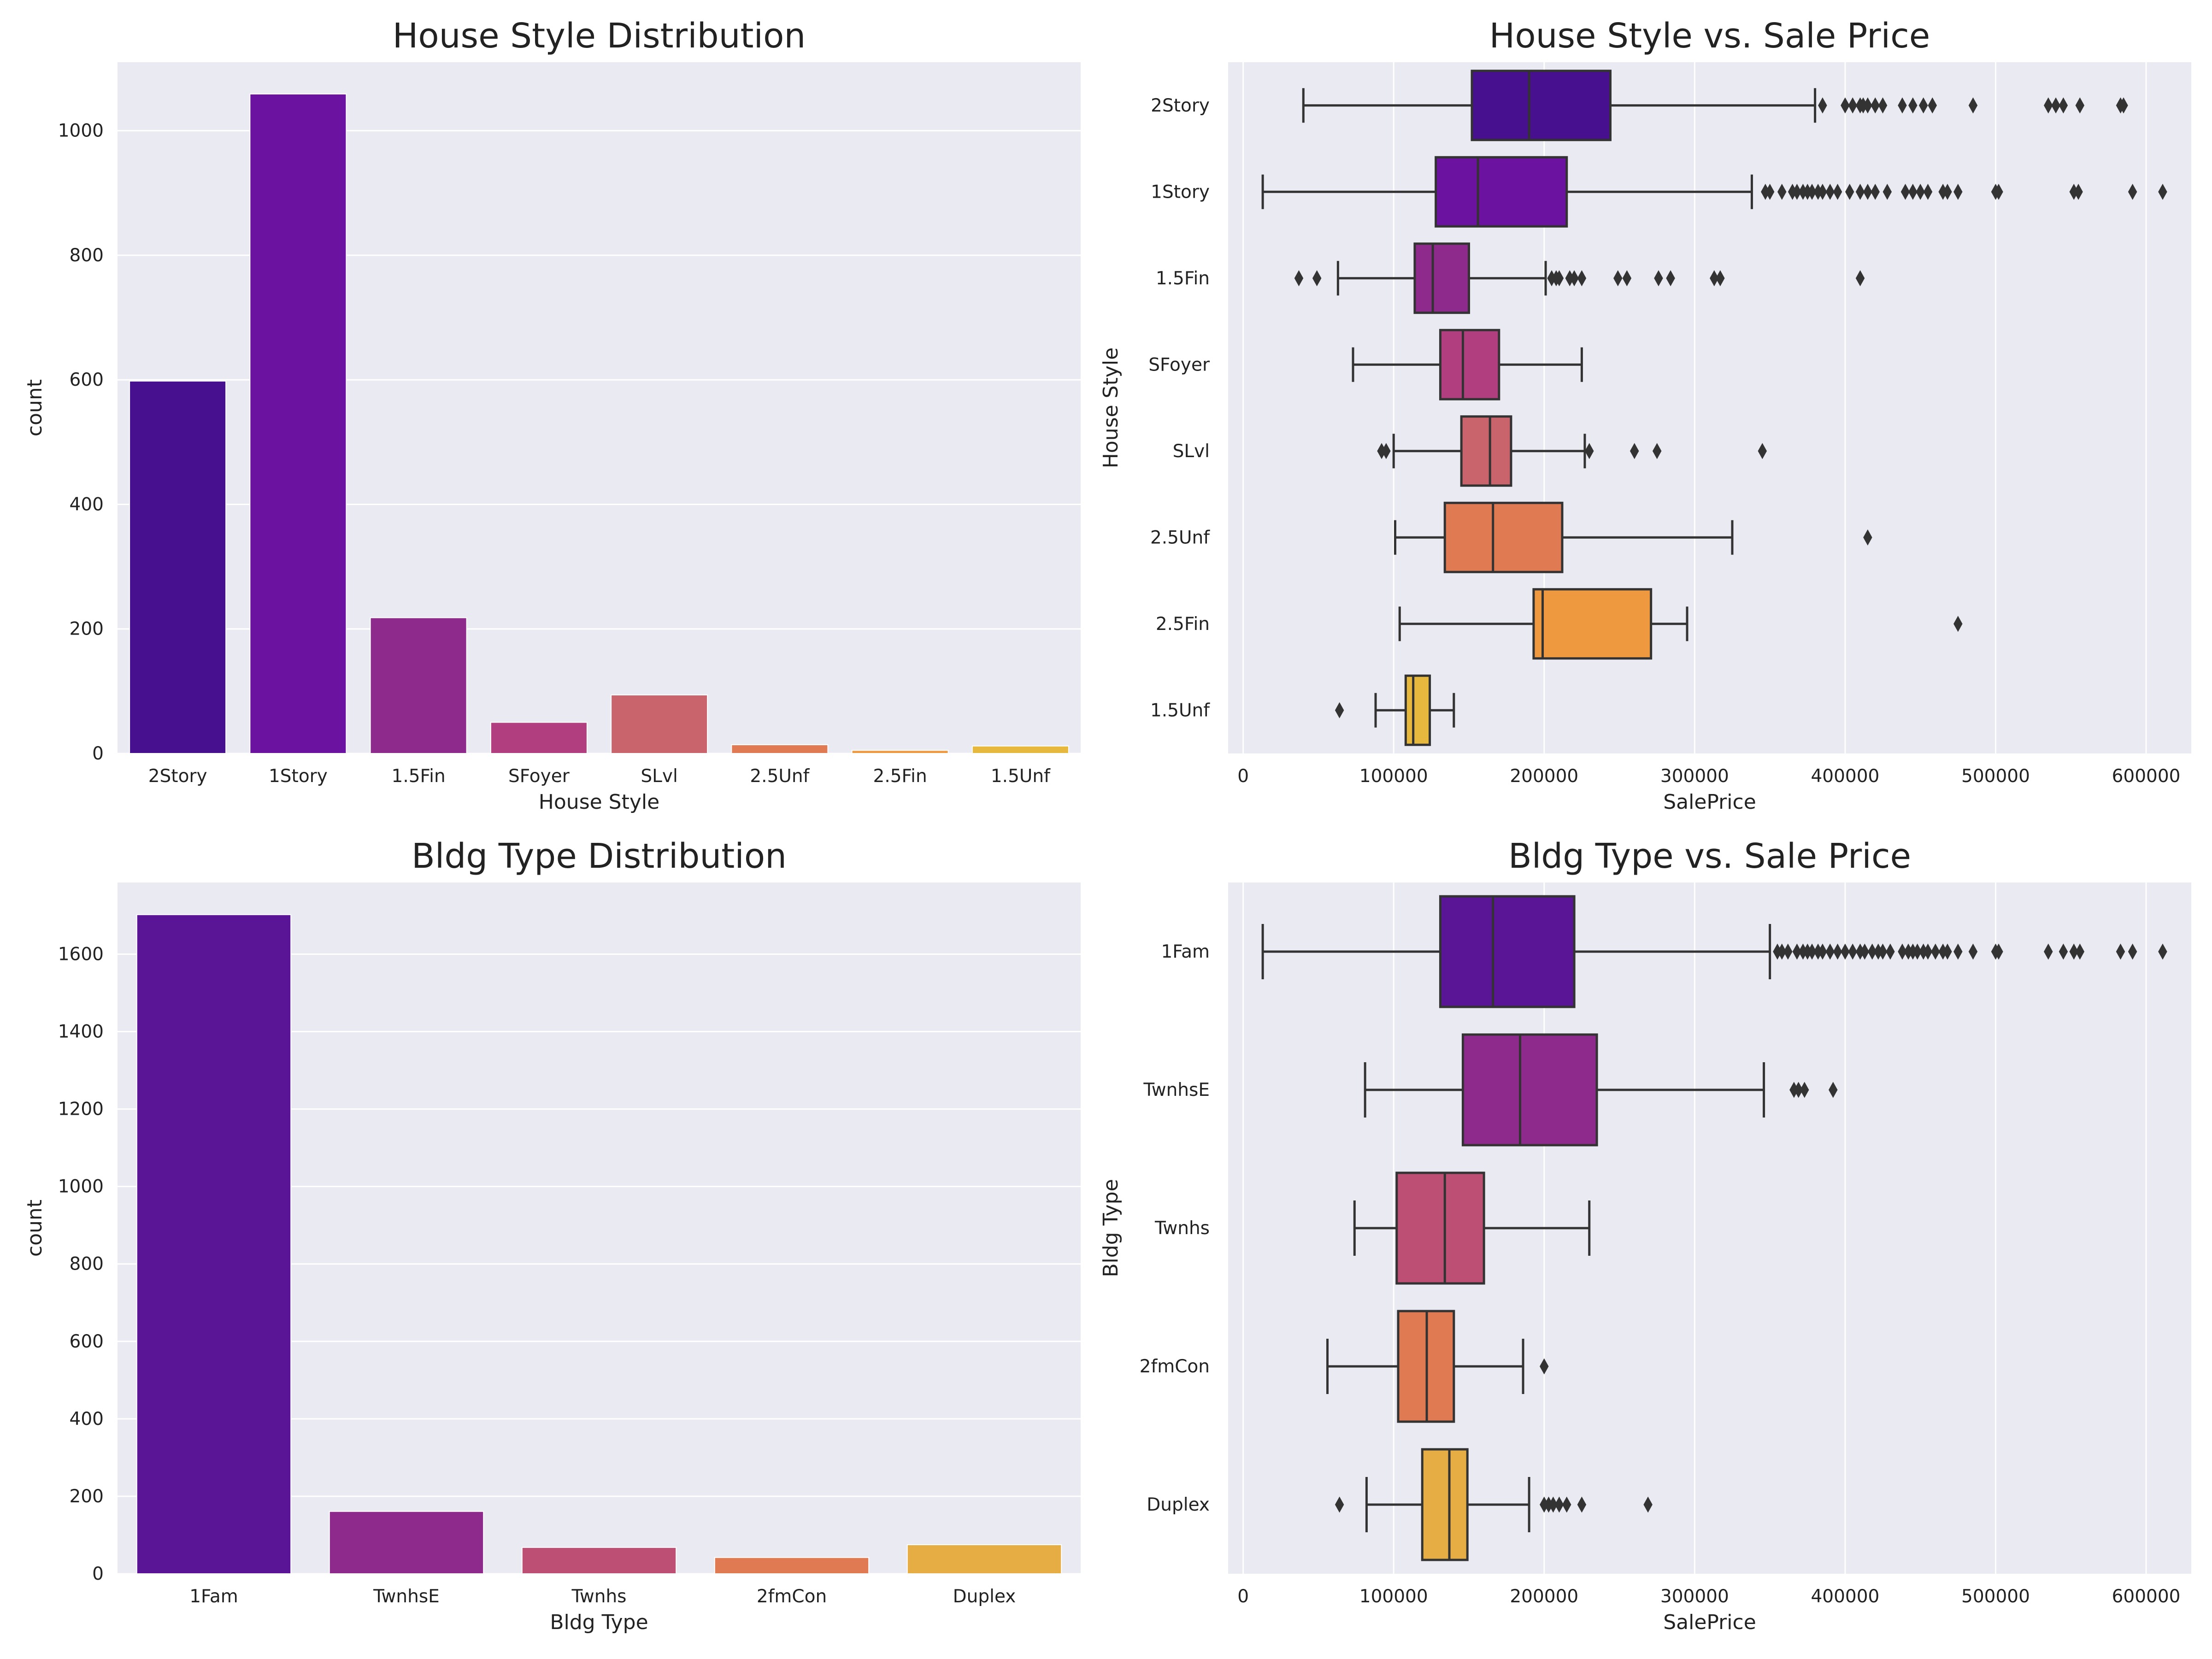 This screenshot has height=1659, width=2212. What do you see at coordinates (1243, 1596) in the screenshot?
I see `x-tick-label: 0` at bounding box center [1243, 1596].